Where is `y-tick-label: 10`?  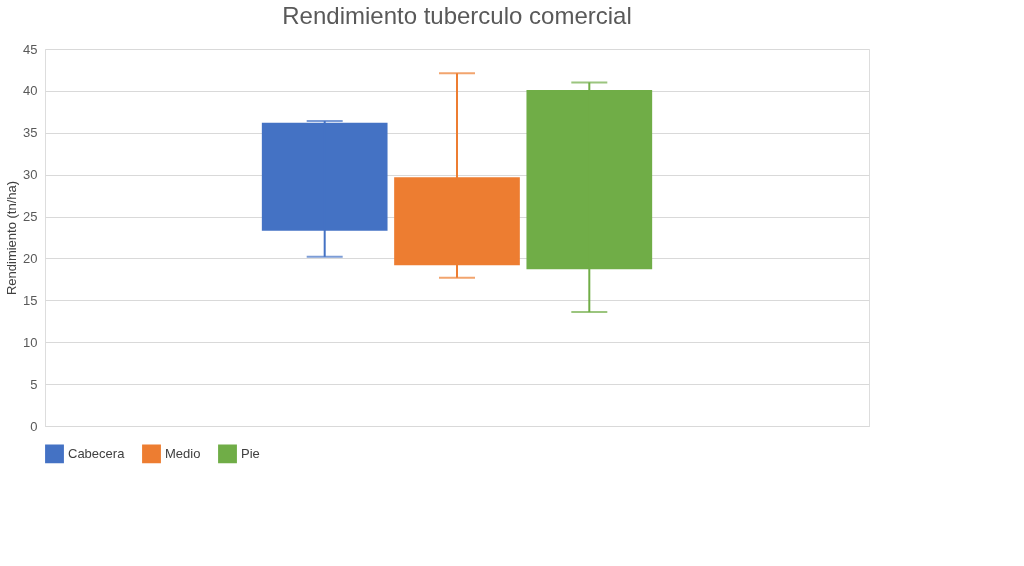 y-tick-label: 10 is located at coordinates (30, 342).